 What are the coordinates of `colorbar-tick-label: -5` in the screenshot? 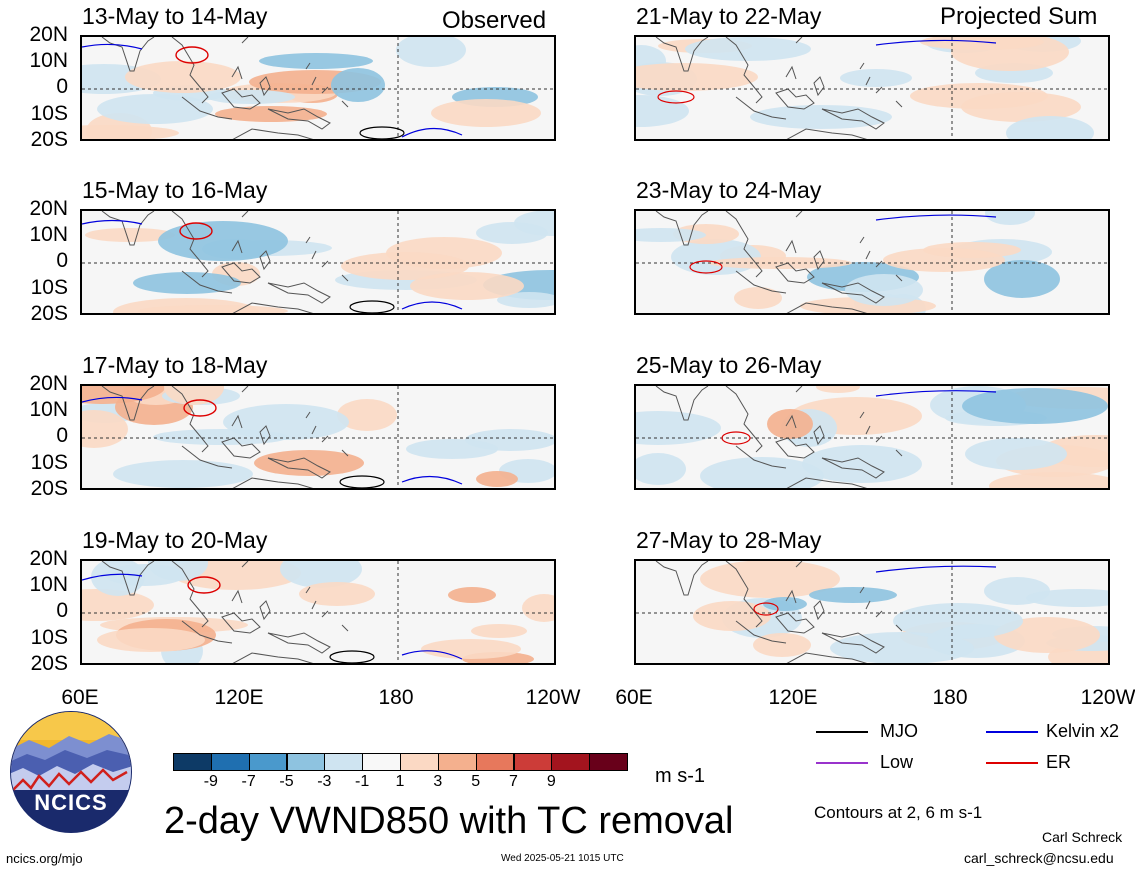 It's located at (286, 781).